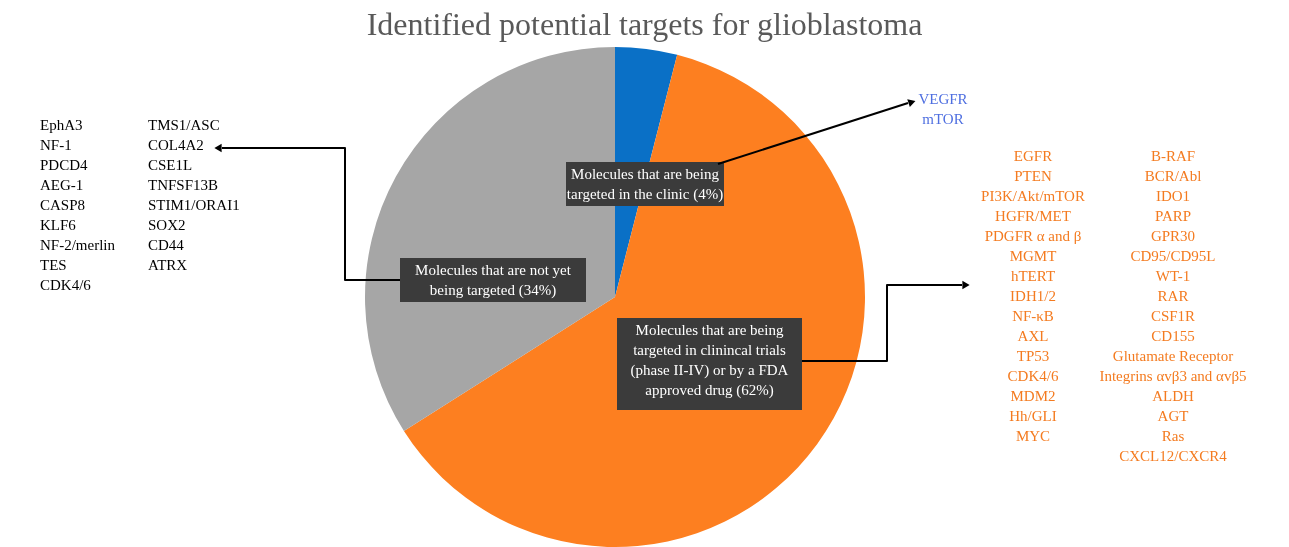  Describe the element at coordinates (943, 109) in the screenshot. I see `text: VEGFR mTOR` at that location.